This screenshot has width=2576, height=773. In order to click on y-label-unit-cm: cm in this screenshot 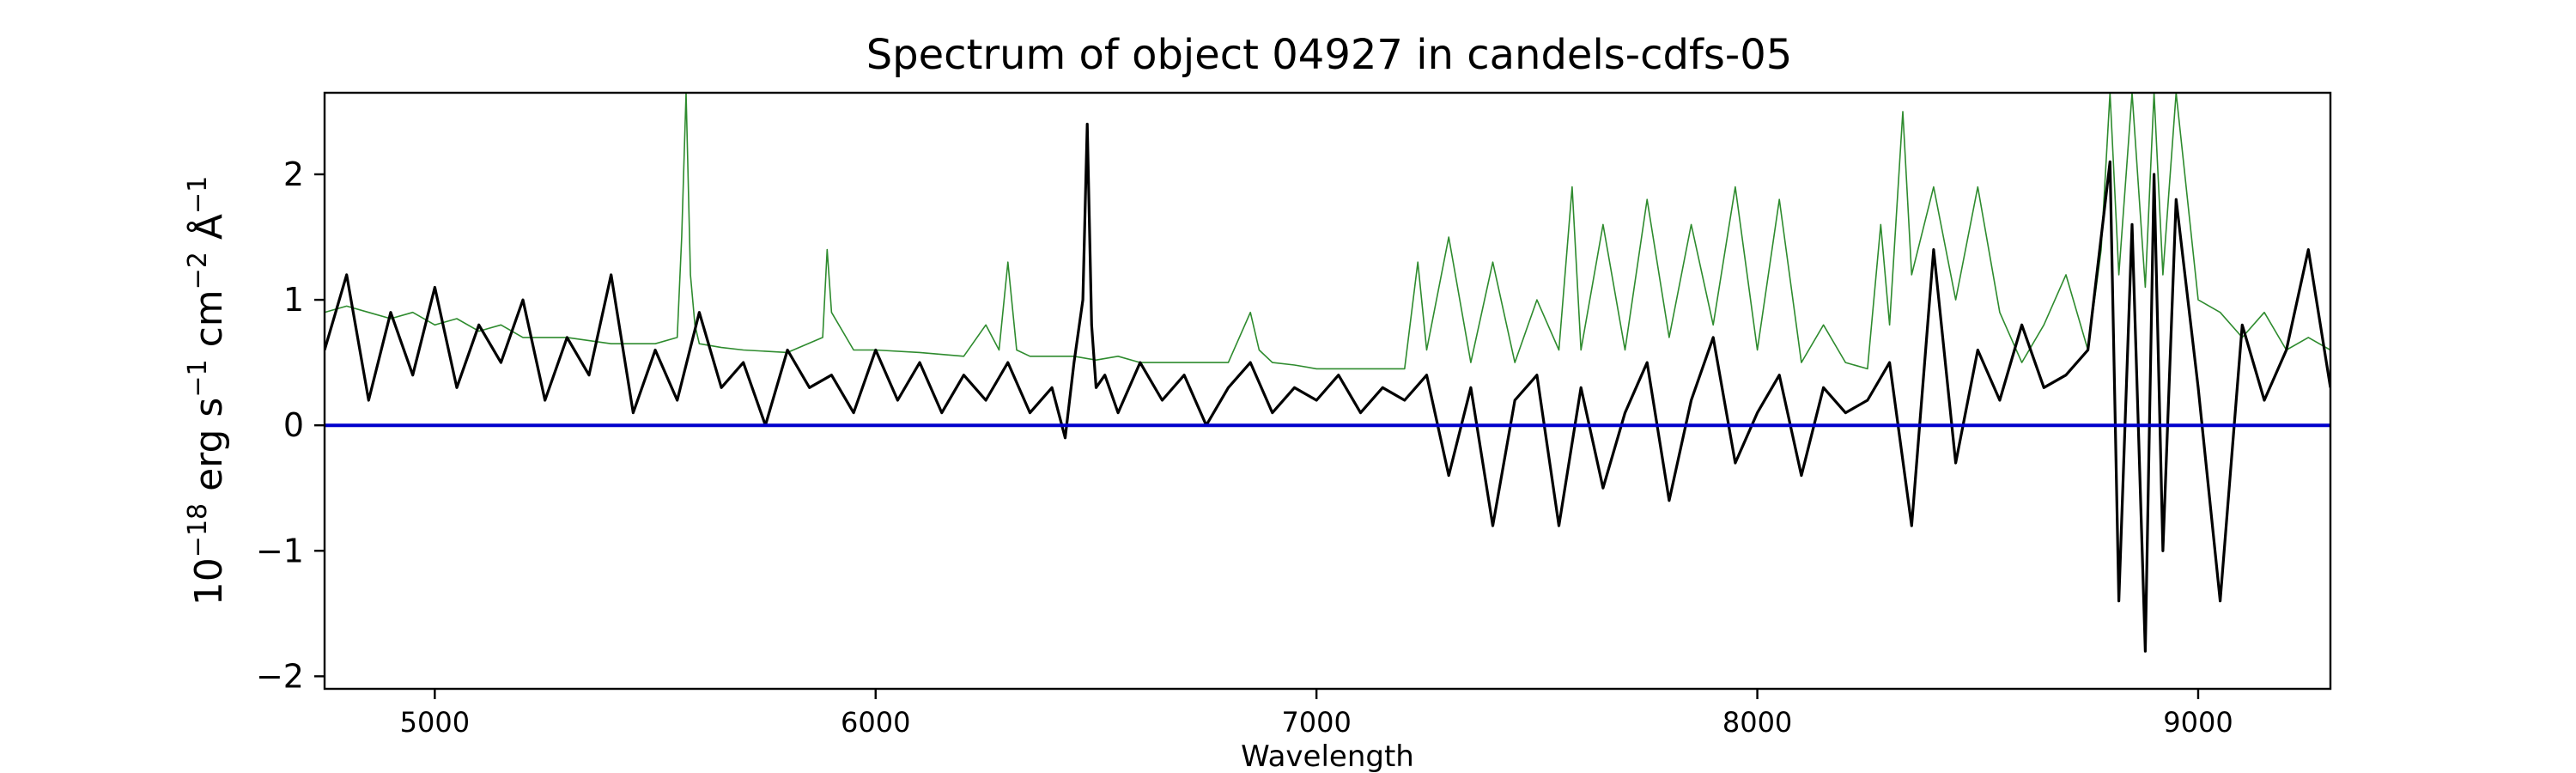, I will do `click(209, 324)`.